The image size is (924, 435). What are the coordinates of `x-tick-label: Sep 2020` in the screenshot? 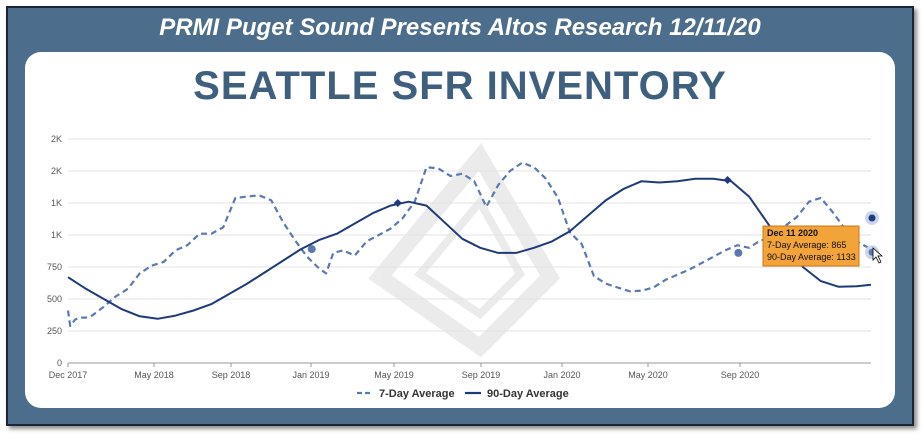 It's located at (740, 375).